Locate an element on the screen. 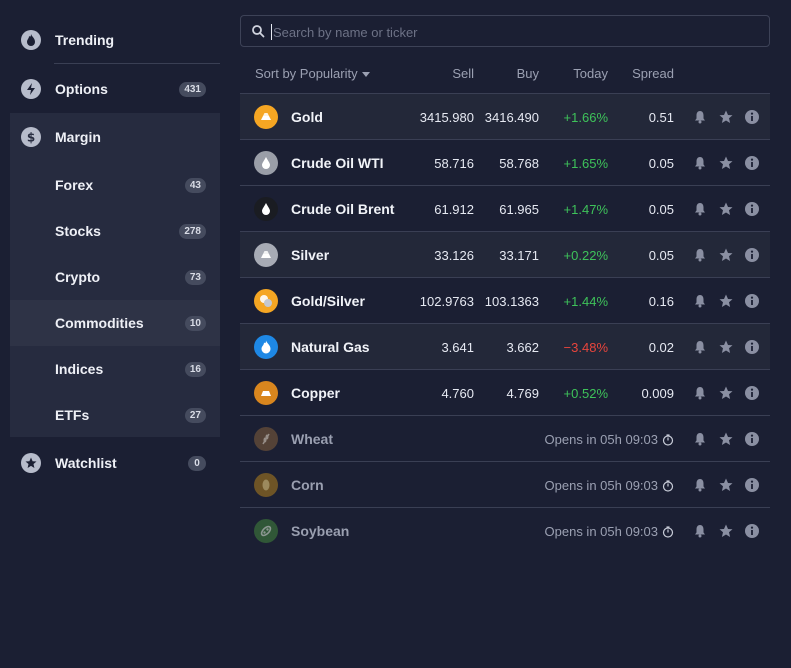  column-header-today: Today is located at coordinates (590, 73).